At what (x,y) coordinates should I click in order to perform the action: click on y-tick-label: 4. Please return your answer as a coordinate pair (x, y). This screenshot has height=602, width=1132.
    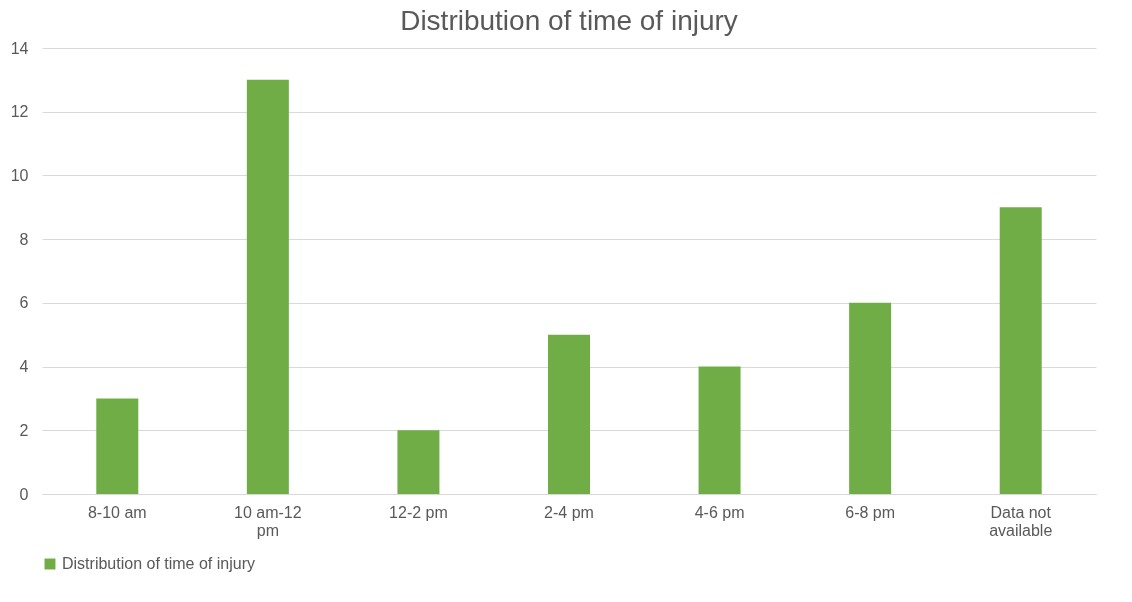
    Looking at the image, I should click on (24, 367).